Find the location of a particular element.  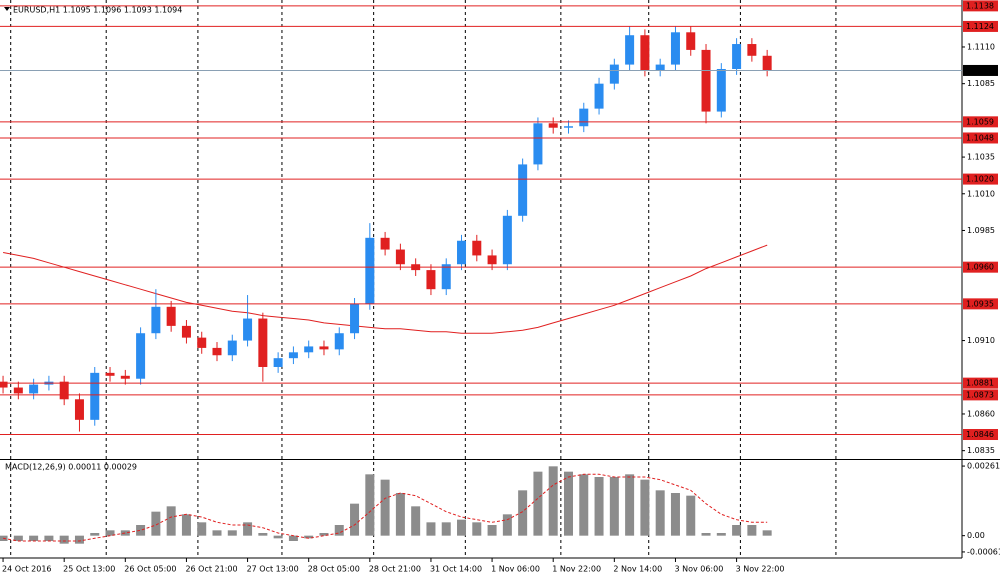

level-label: 1.0846 is located at coordinates (980, 434).